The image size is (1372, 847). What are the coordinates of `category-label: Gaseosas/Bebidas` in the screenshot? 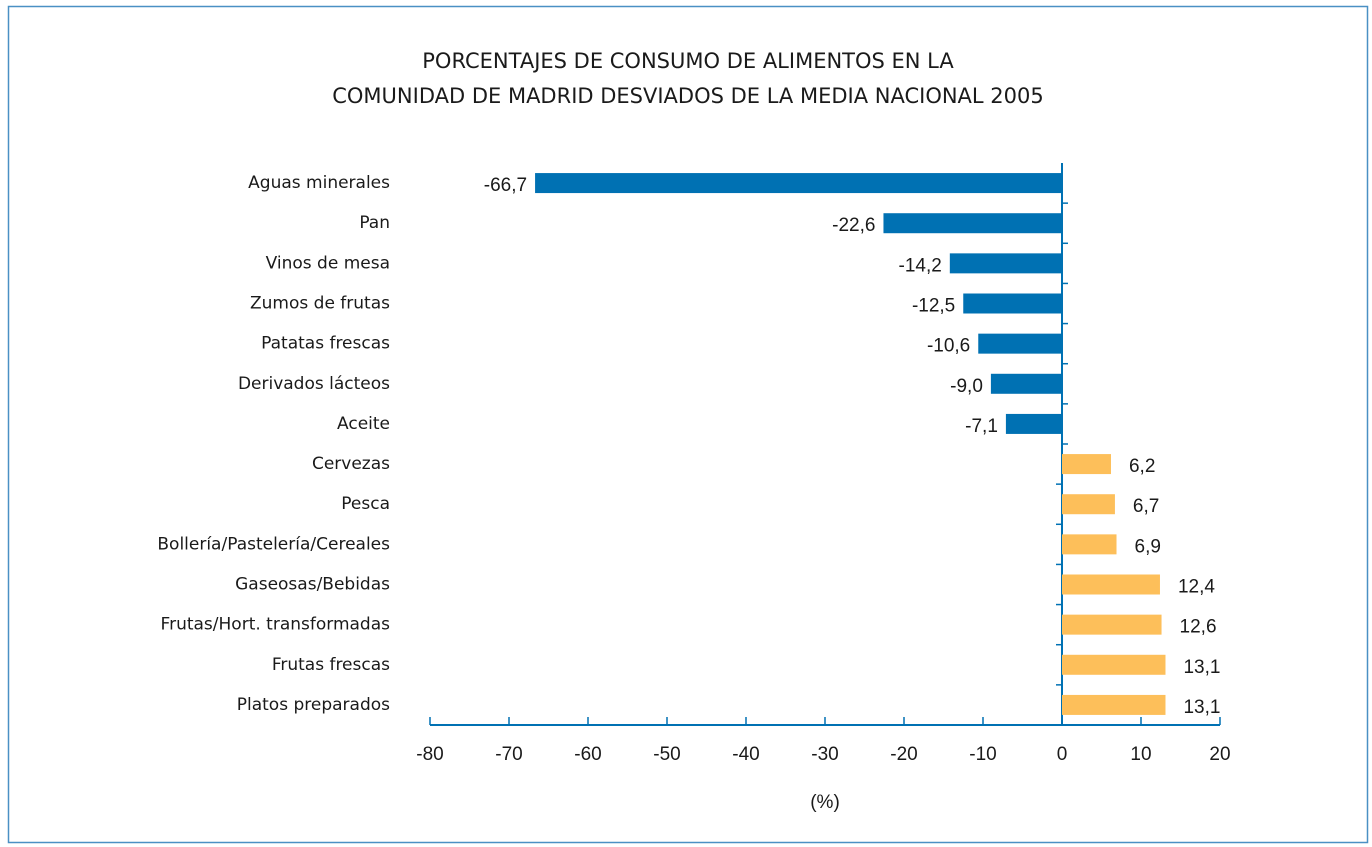 It's located at (312, 585).